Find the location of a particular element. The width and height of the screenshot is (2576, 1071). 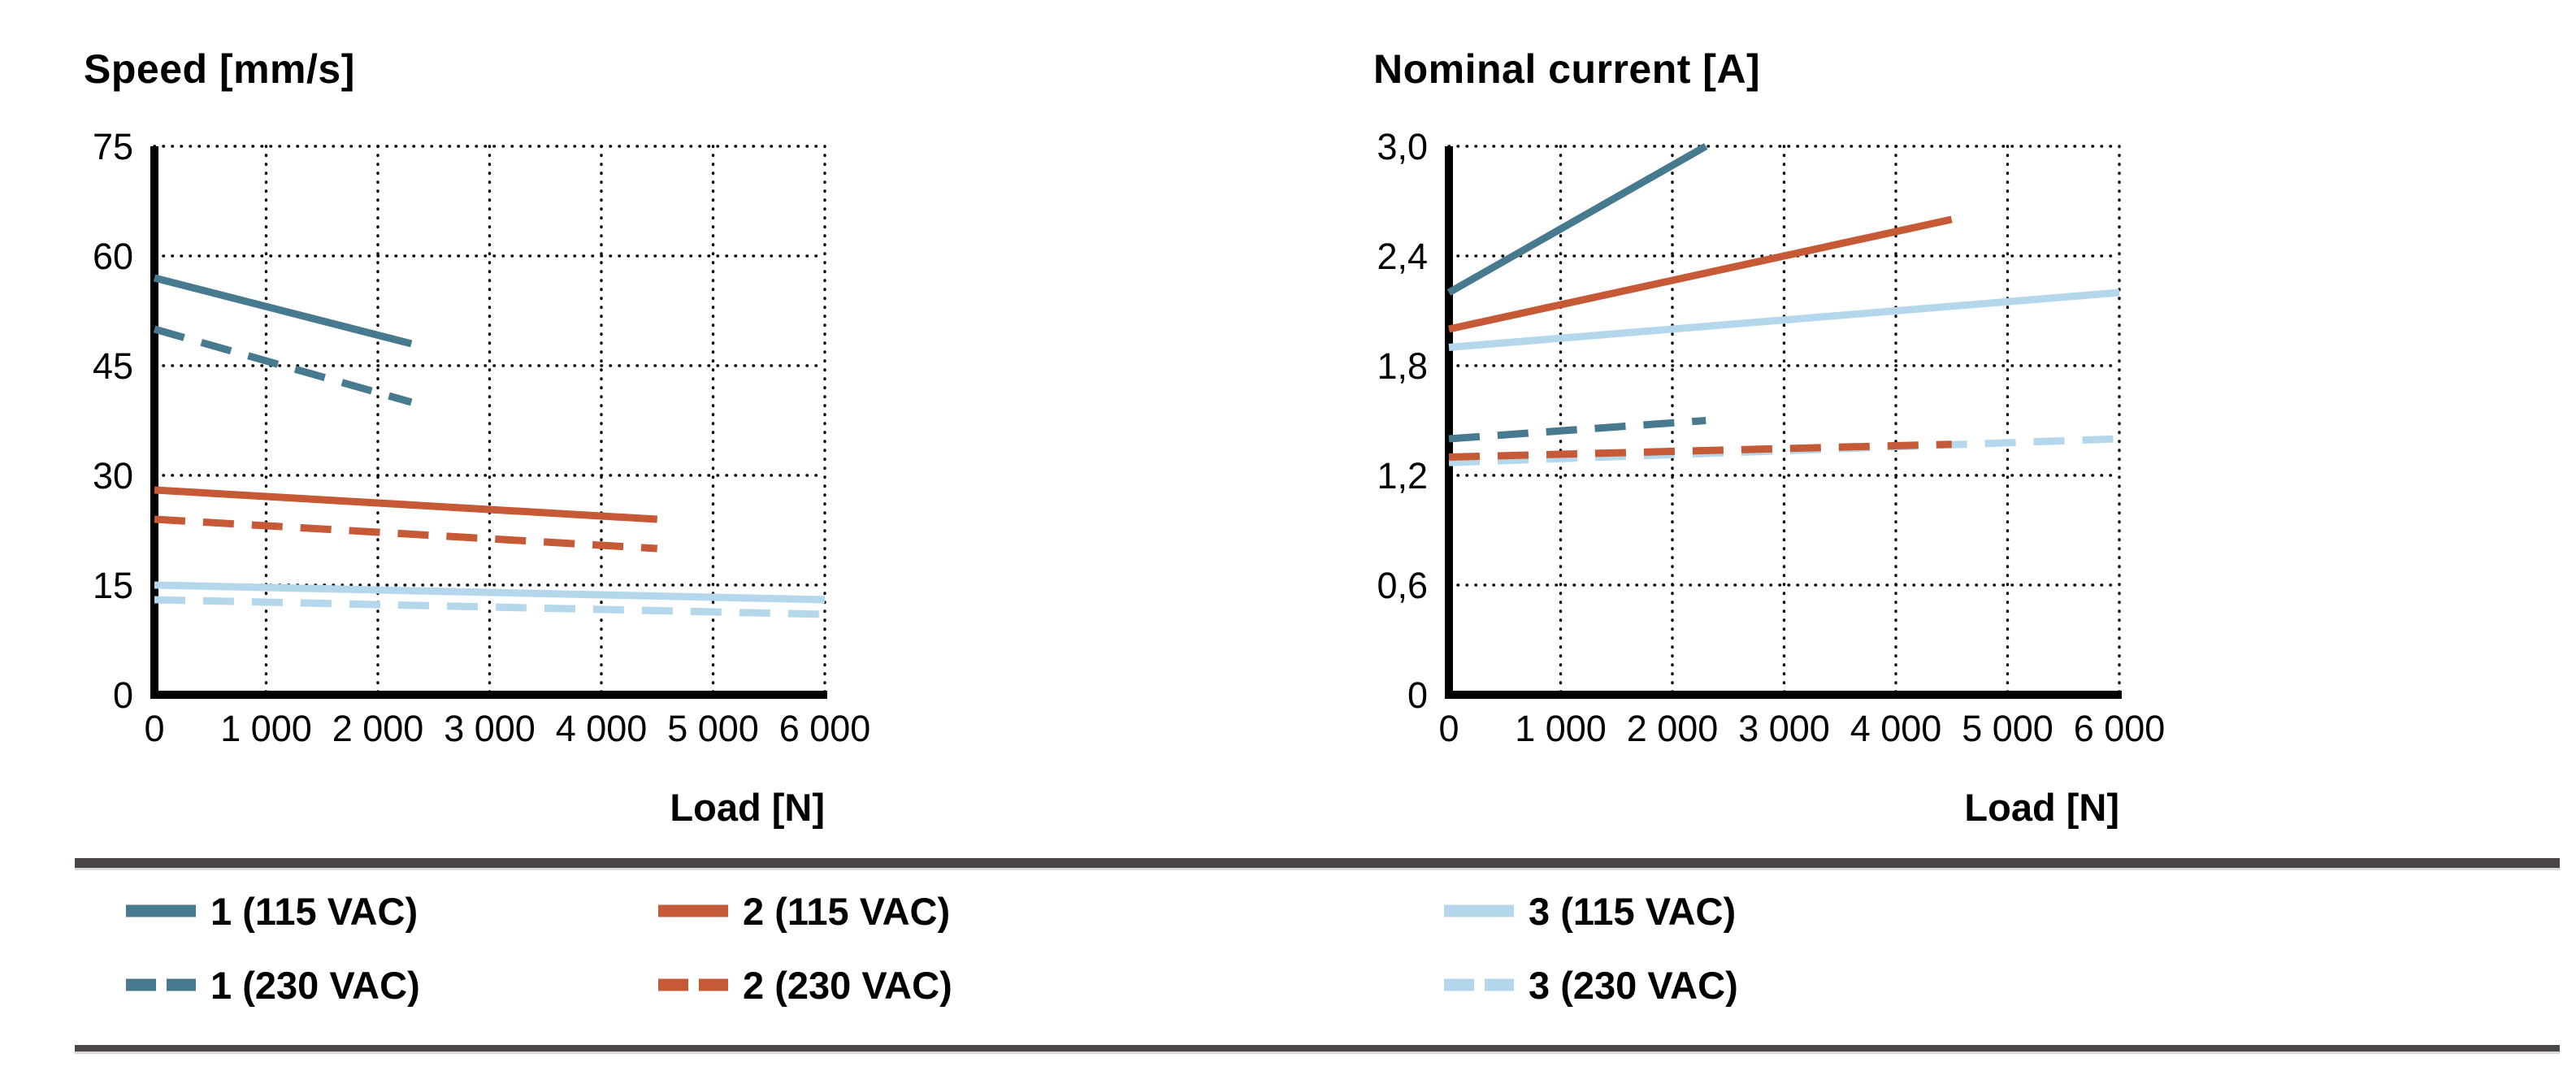

legend-bottom-rule is located at coordinates (1317, 1048).